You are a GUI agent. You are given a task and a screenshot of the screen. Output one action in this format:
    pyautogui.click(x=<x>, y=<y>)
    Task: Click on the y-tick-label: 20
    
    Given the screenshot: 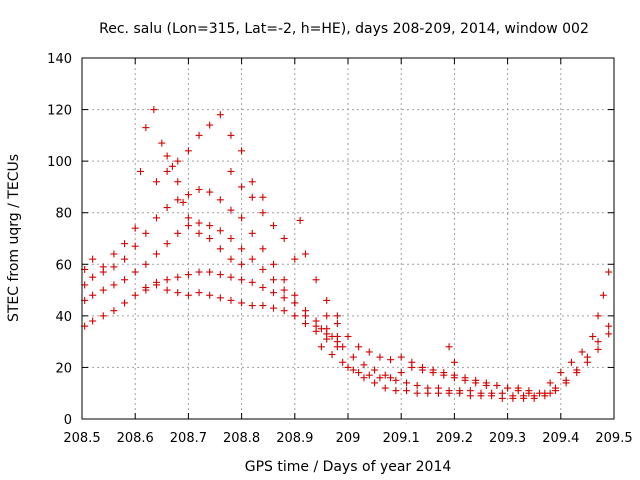 What is the action you would take?
    pyautogui.click(x=63, y=368)
    